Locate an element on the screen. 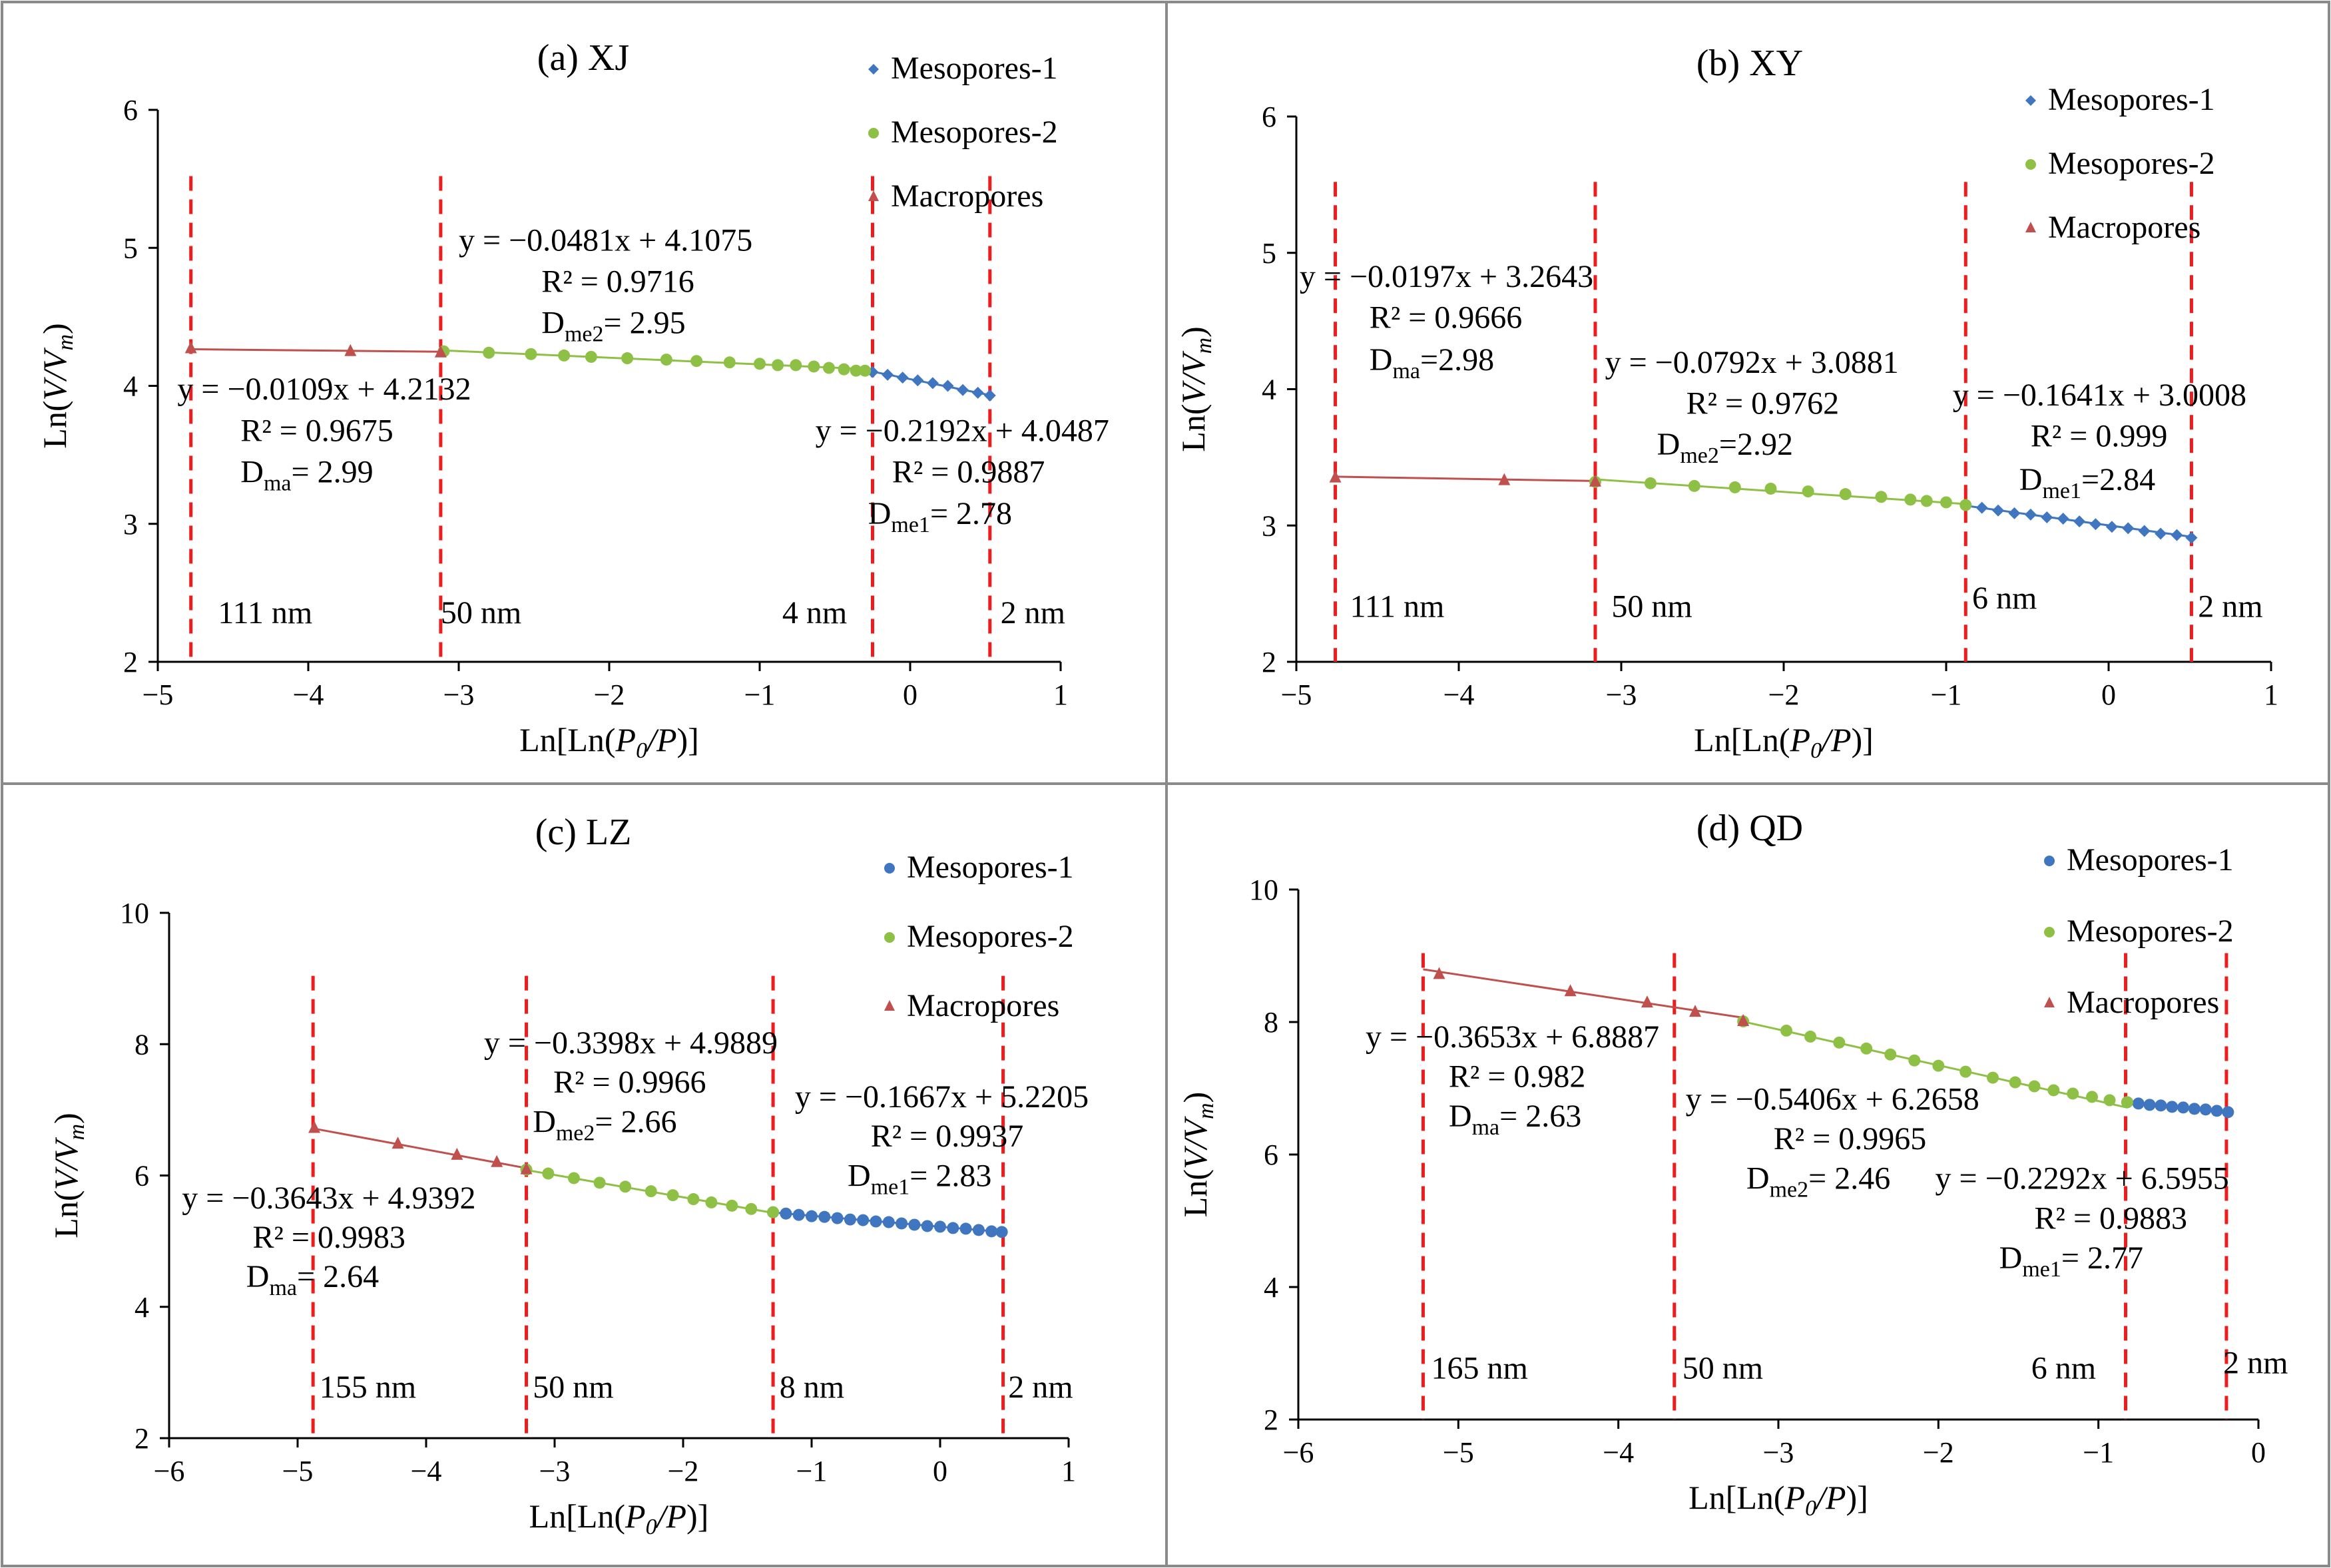 This screenshot has width=2331, height=1568. fit-annotation: y = −0.3643x + 4.9392 is located at coordinates (329, 1198).